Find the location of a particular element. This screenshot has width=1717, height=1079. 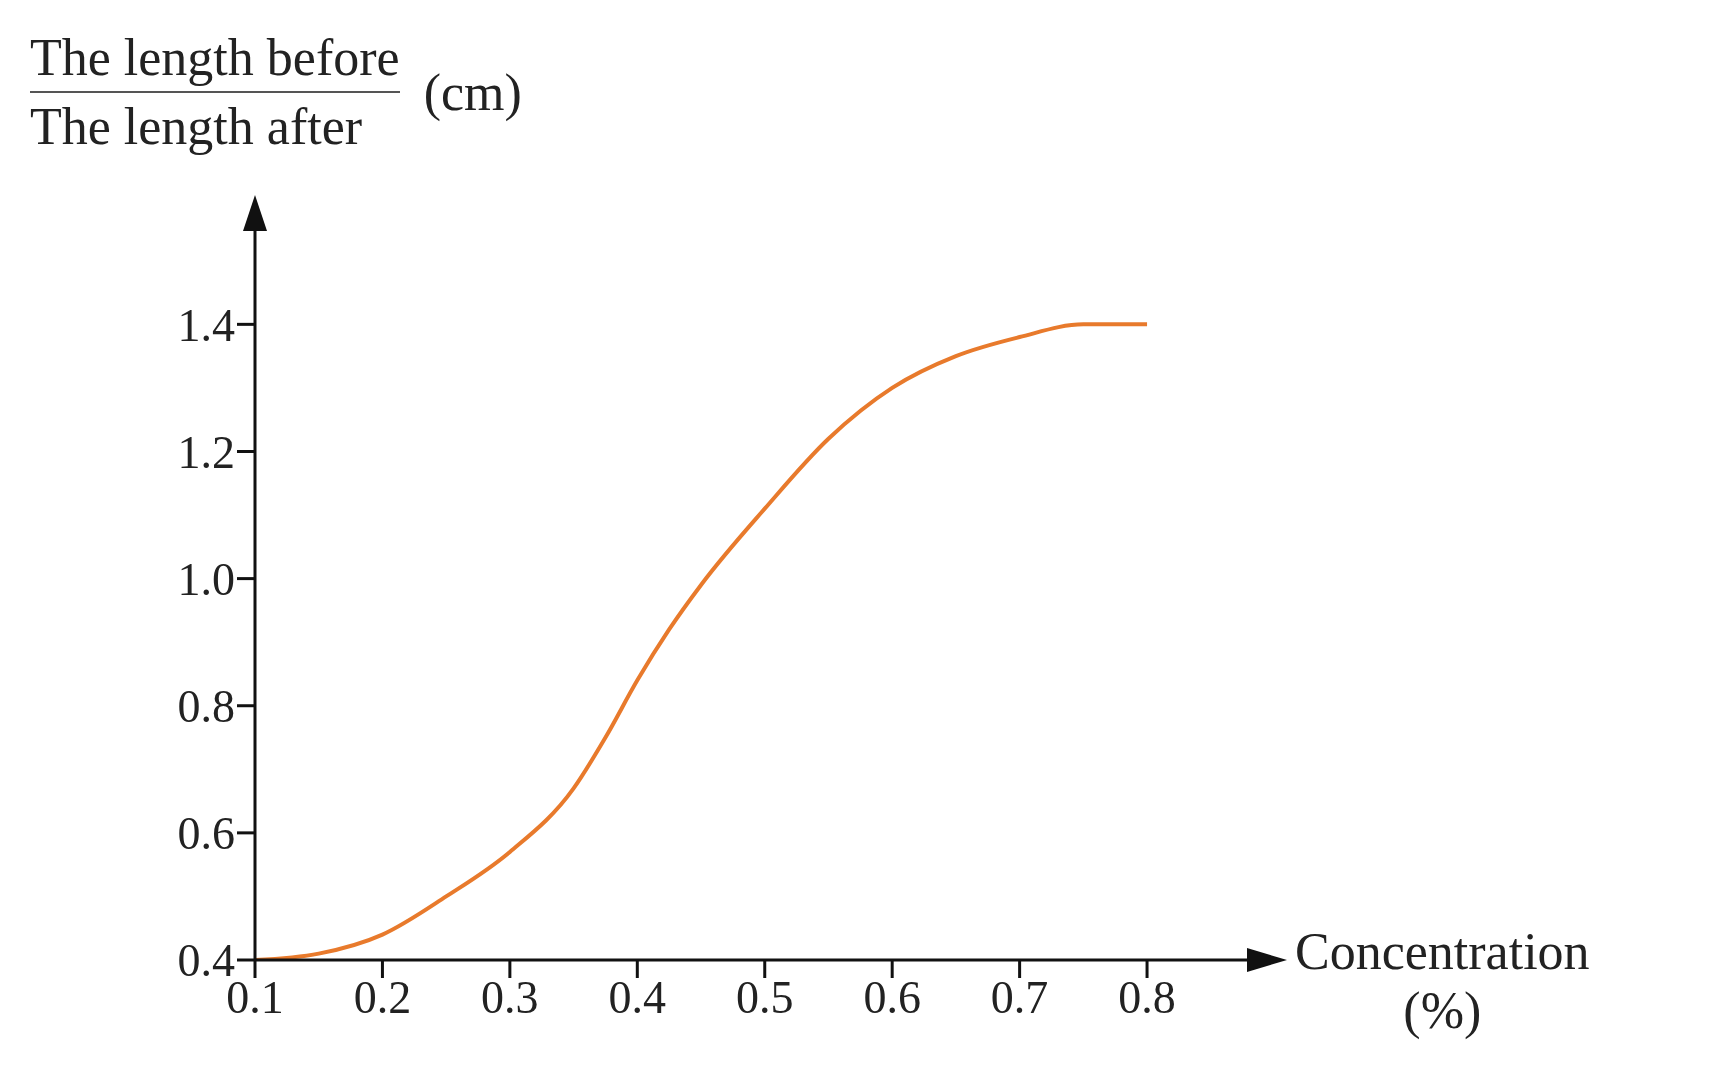

x-tick-label: 0.7 is located at coordinates (1019, 997).